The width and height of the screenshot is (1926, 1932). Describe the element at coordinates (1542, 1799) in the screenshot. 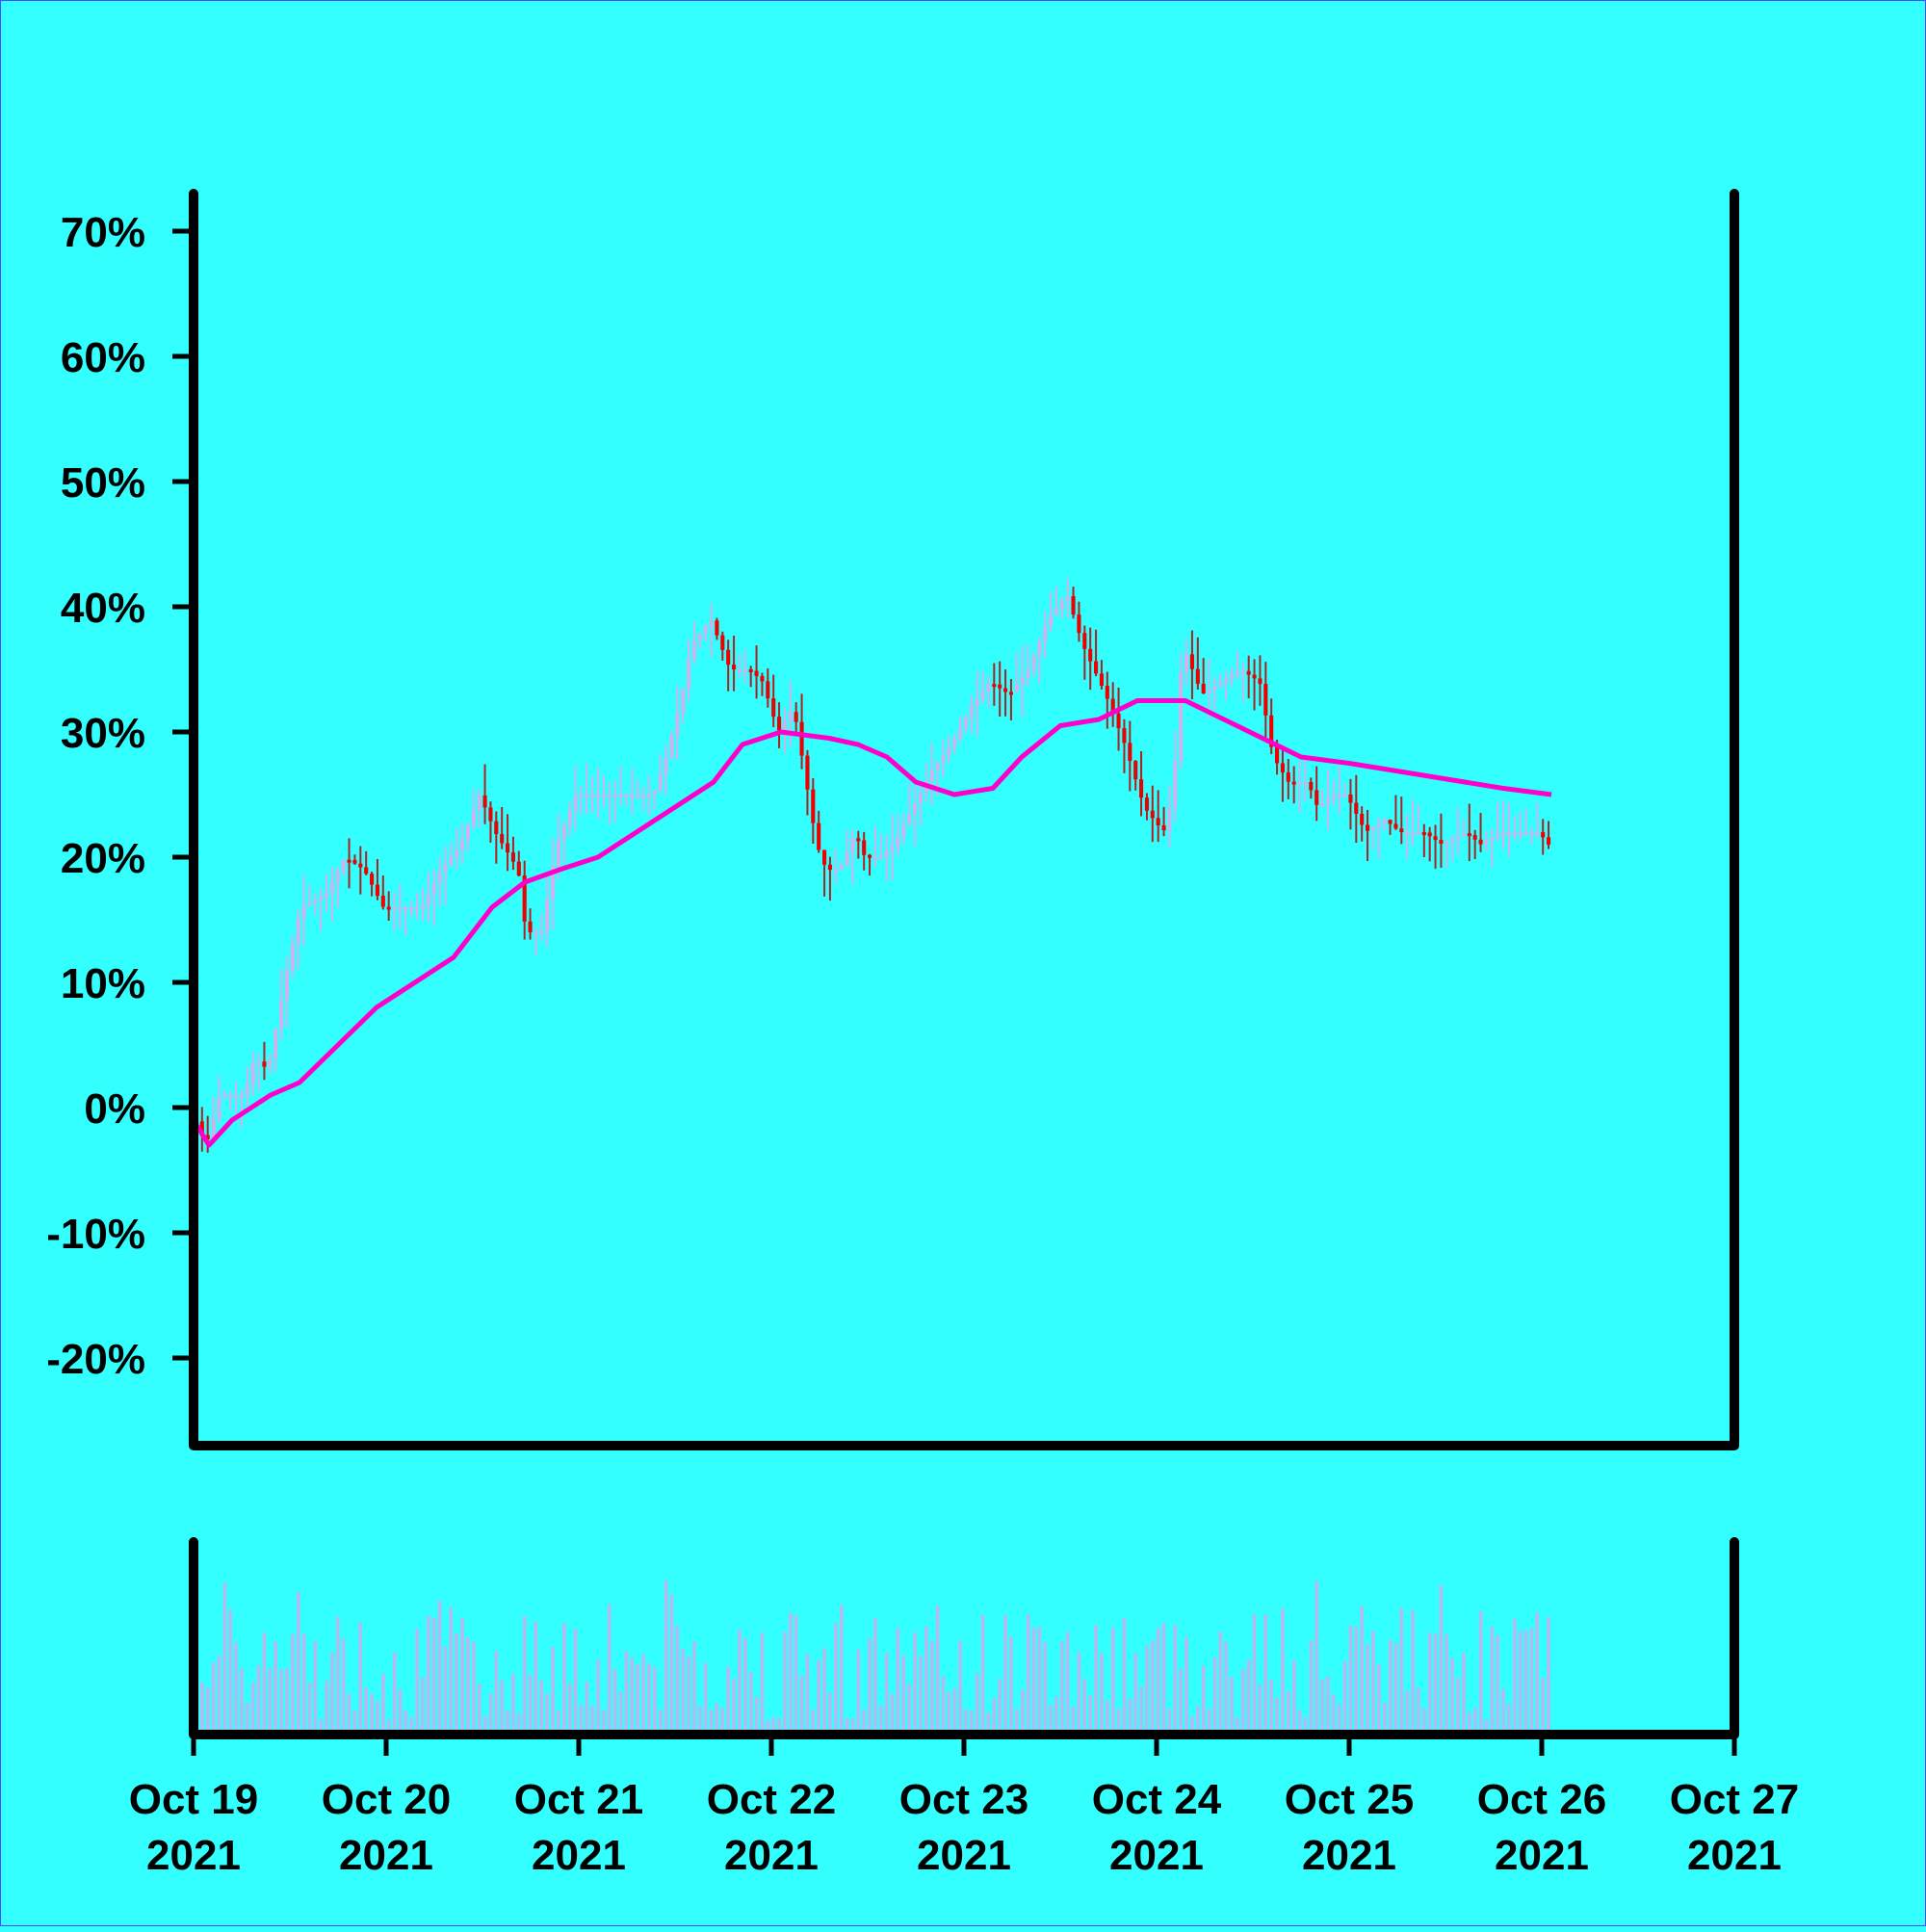

I see `x-tick-label-date: Oct 26` at that location.